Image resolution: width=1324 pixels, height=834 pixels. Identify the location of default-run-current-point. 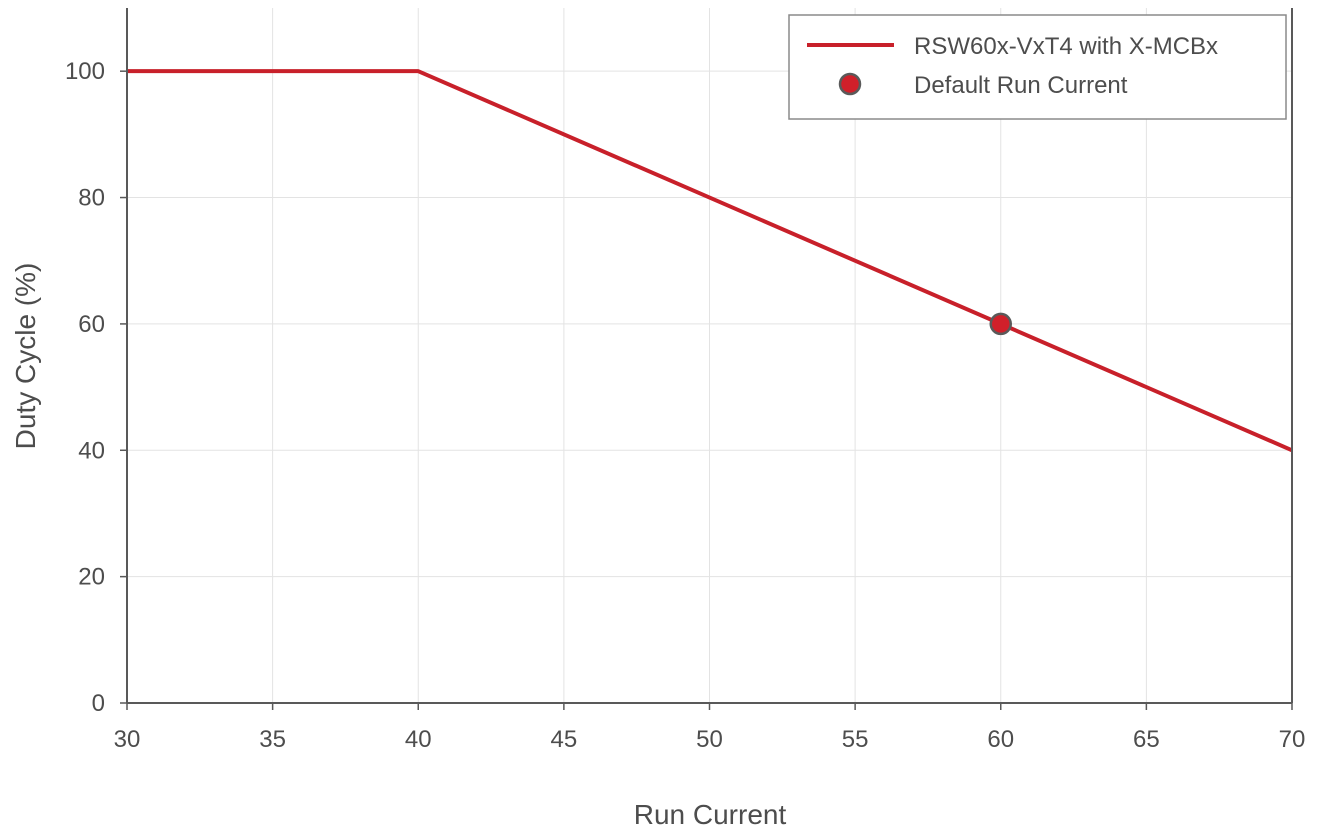
(1000, 324).